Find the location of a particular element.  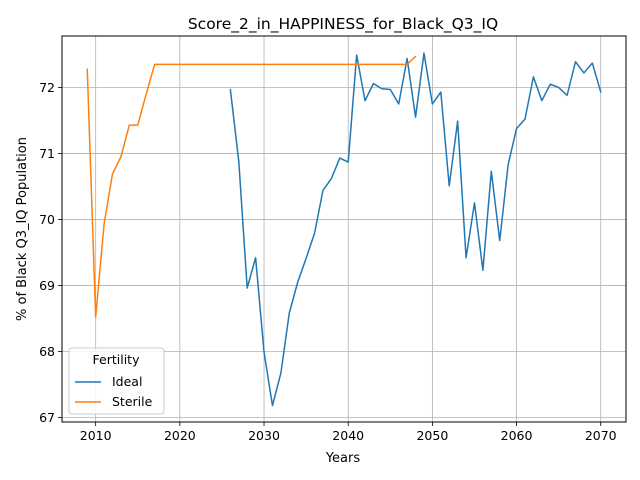

x-axis: 2010 2020 2030 2040 2050 2060 2070 is located at coordinates (348, 432).